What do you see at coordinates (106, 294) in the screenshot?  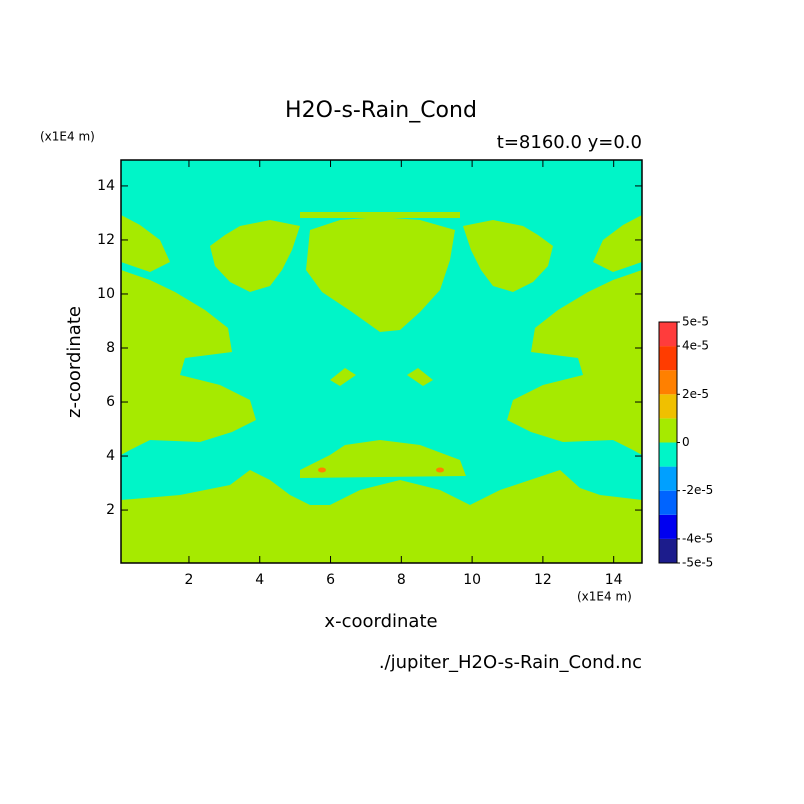 I see `y-tick-label: 10` at bounding box center [106, 294].